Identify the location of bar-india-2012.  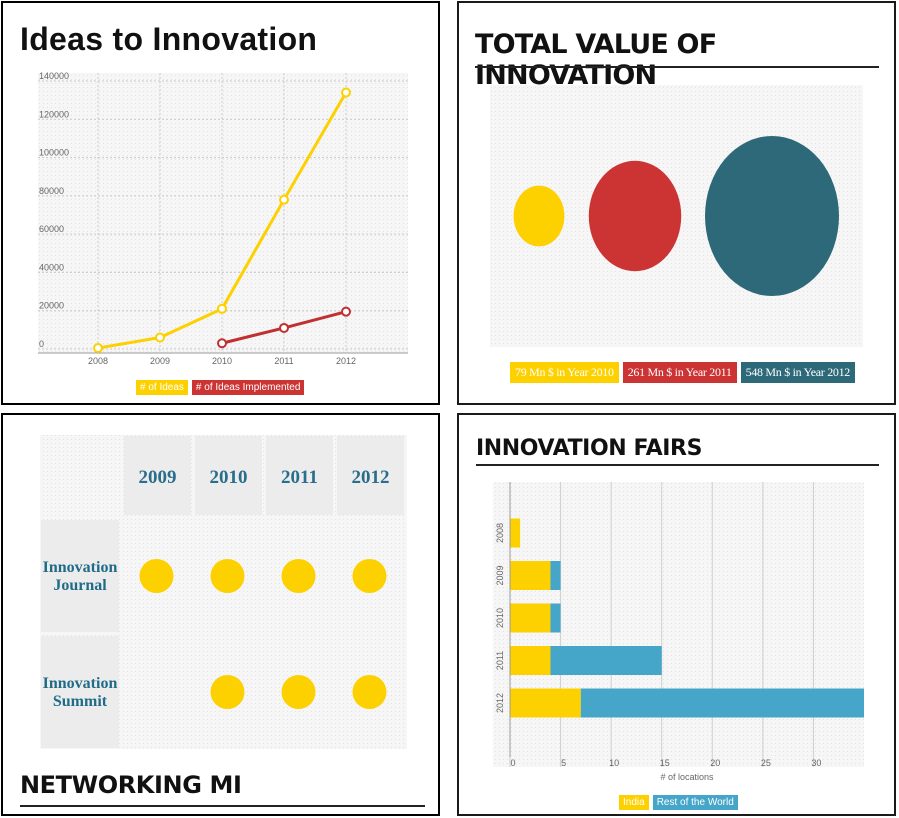
(545, 703).